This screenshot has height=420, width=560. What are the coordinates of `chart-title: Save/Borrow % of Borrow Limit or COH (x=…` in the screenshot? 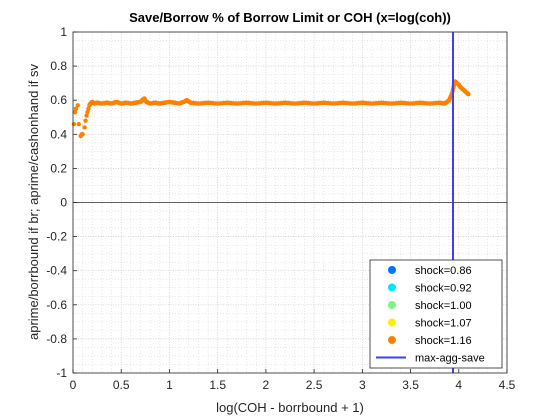 It's located at (290, 17).